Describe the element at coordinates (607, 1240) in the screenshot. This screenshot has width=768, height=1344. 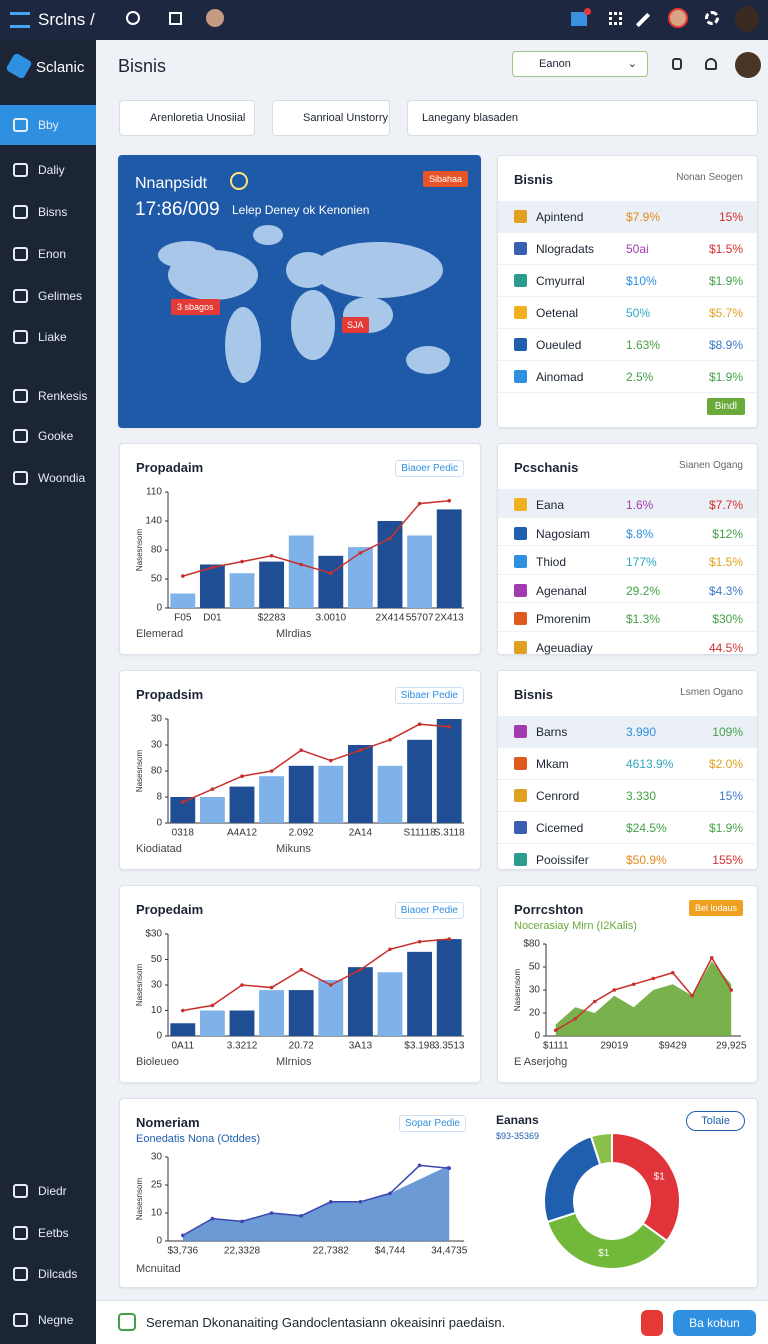
I see `donut-segment` at that location.